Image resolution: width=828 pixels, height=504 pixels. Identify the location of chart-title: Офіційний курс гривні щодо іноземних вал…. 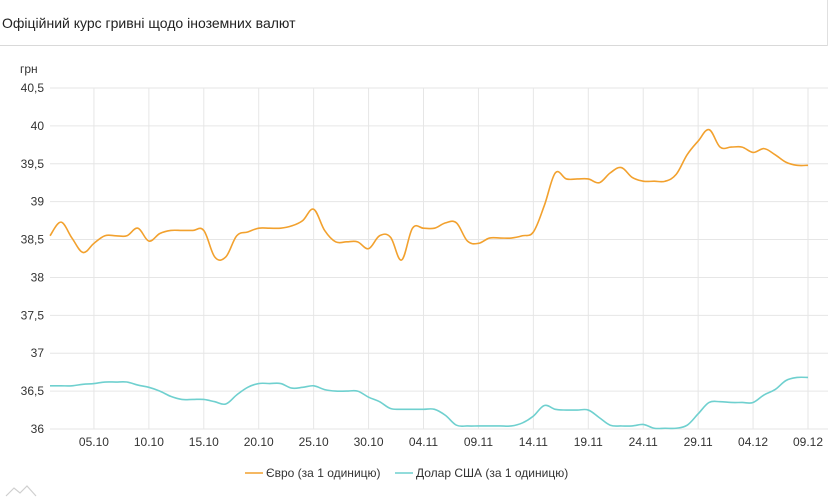
(149, 23).